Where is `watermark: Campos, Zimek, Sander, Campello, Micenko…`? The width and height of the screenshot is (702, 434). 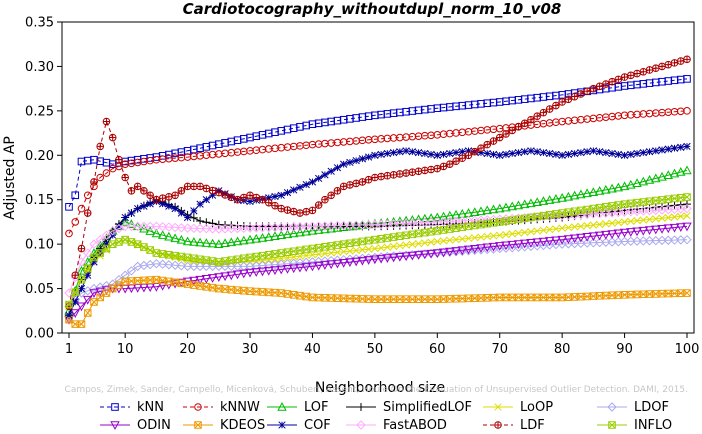
watermark: Campos, Zimek, Sander, Campello, Micenko… is located at coordinates (376, 390).